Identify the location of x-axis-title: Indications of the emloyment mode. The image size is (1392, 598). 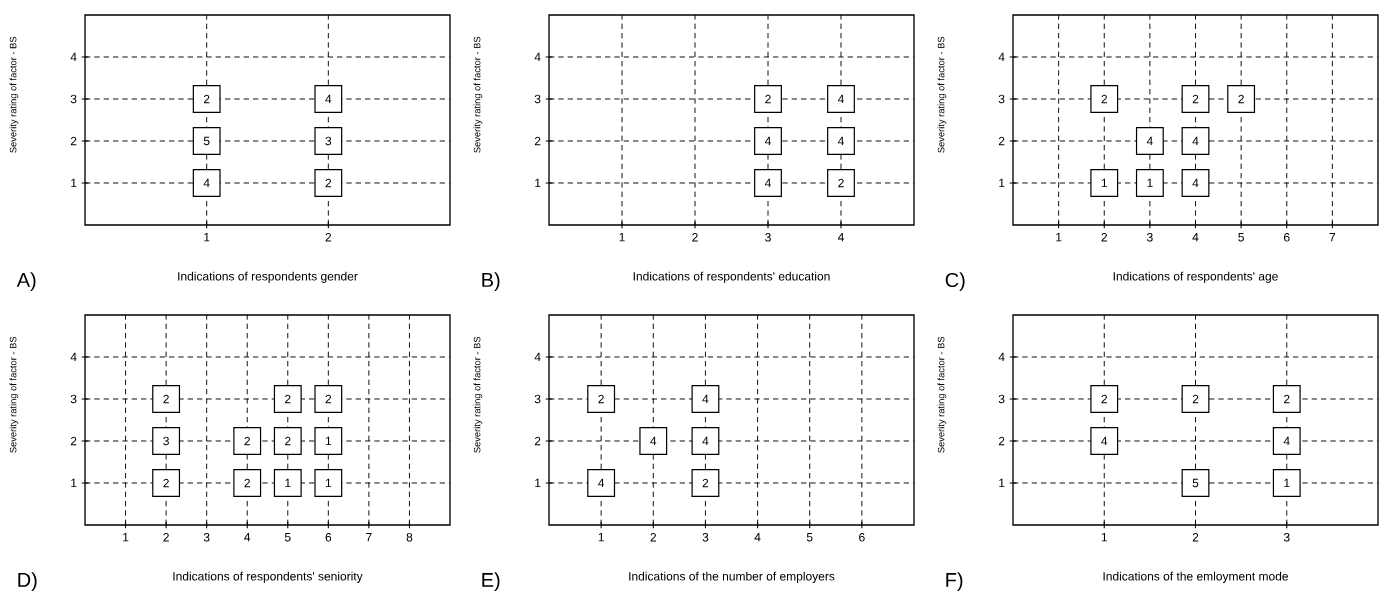
(1195, 577).